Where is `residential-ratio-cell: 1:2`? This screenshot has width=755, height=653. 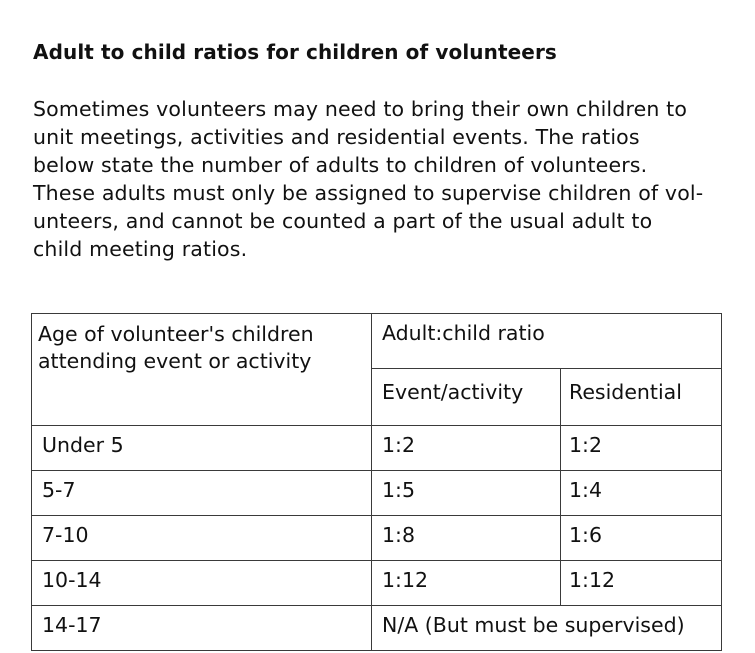 residential-ratio-cell: 1:2 is located at coordinates (641, 448).